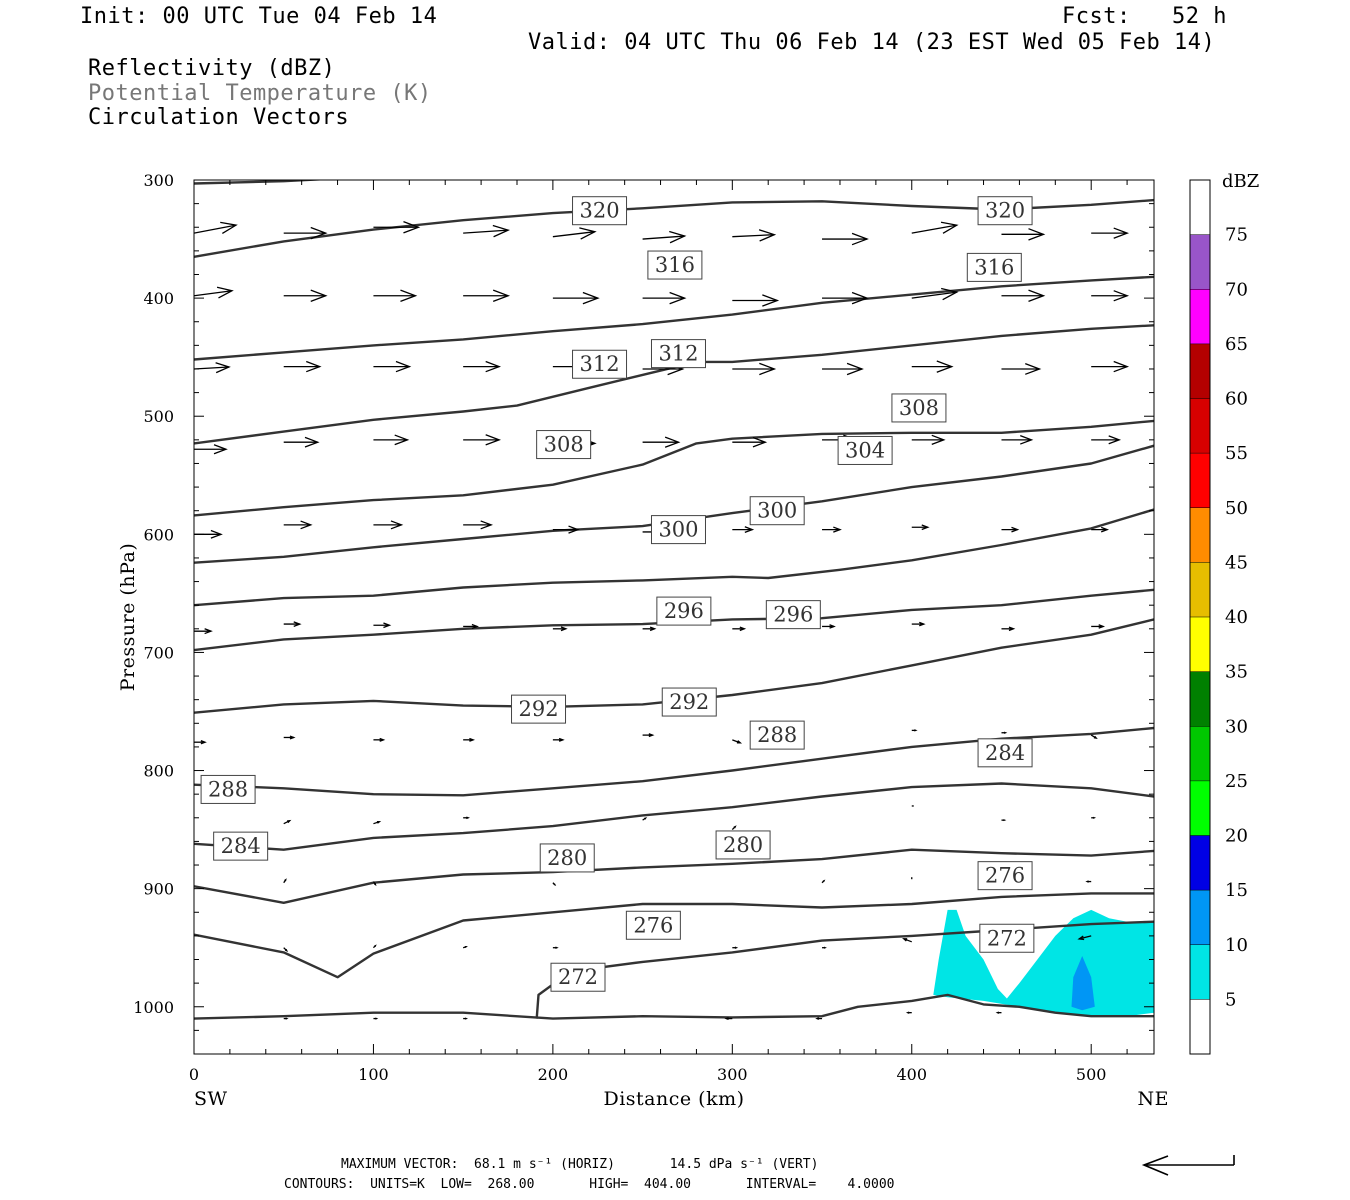 The width and height of the screenshot is (1350, 1200). What do you see at coordinates (1236, 781) in the screenshot?
I see `colorbar-level-label: 25` at bounding box center [1236, 781].